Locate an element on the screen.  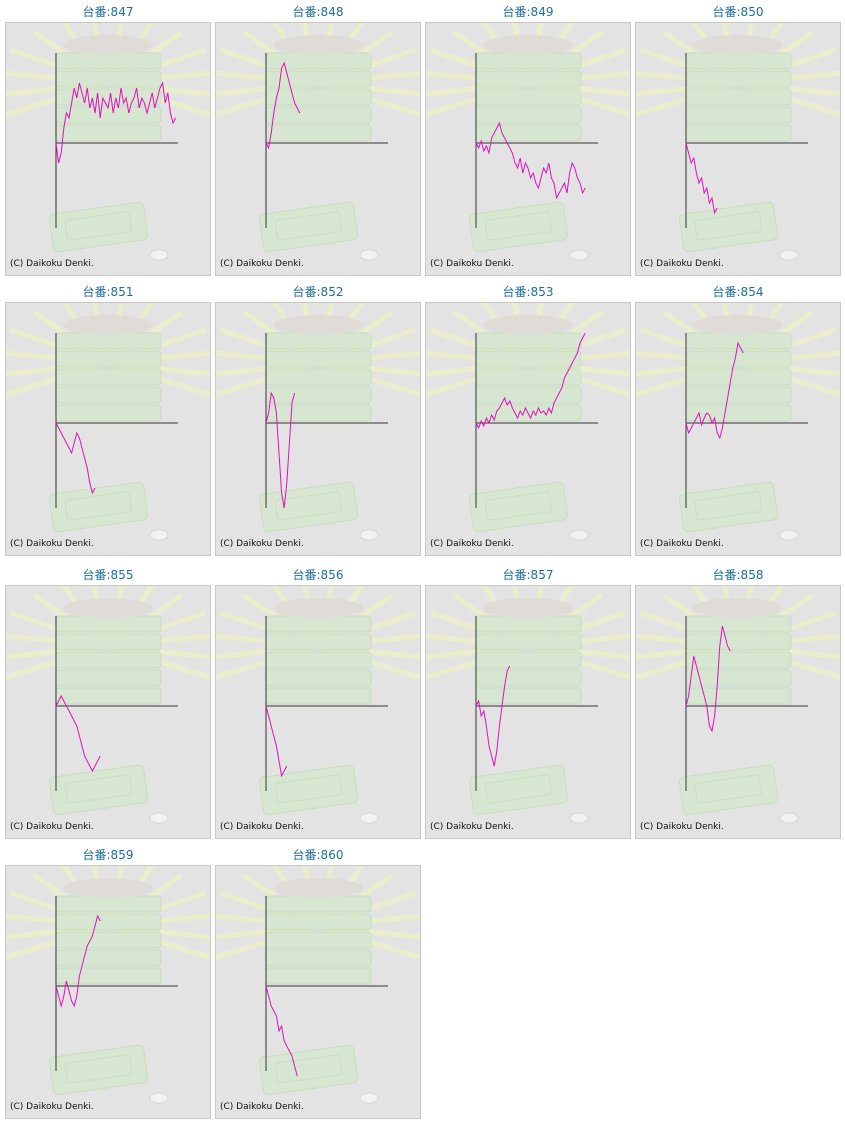
machine-number-title: 台番:858 is located at coordinates (738, 575).